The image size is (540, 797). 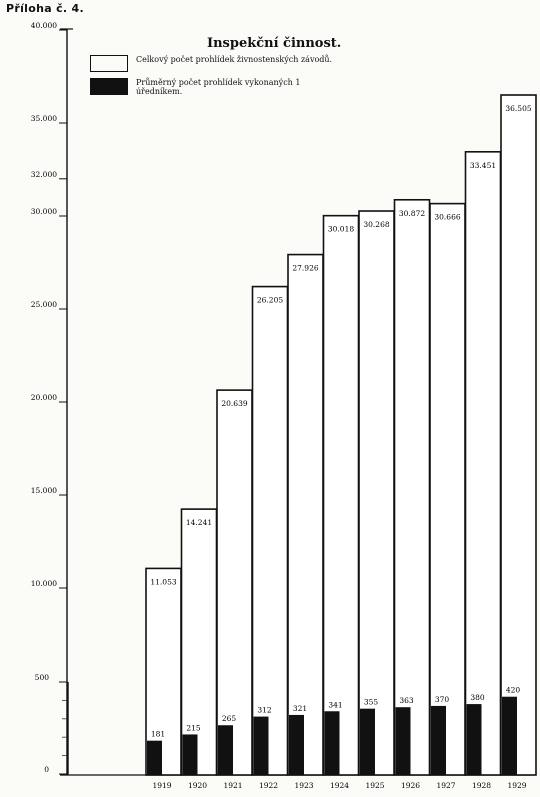 What do you see at coordinates (44, 25) in the screenshot?
I see `y-tick-label: 40.000` at bounding box center [44, 25].